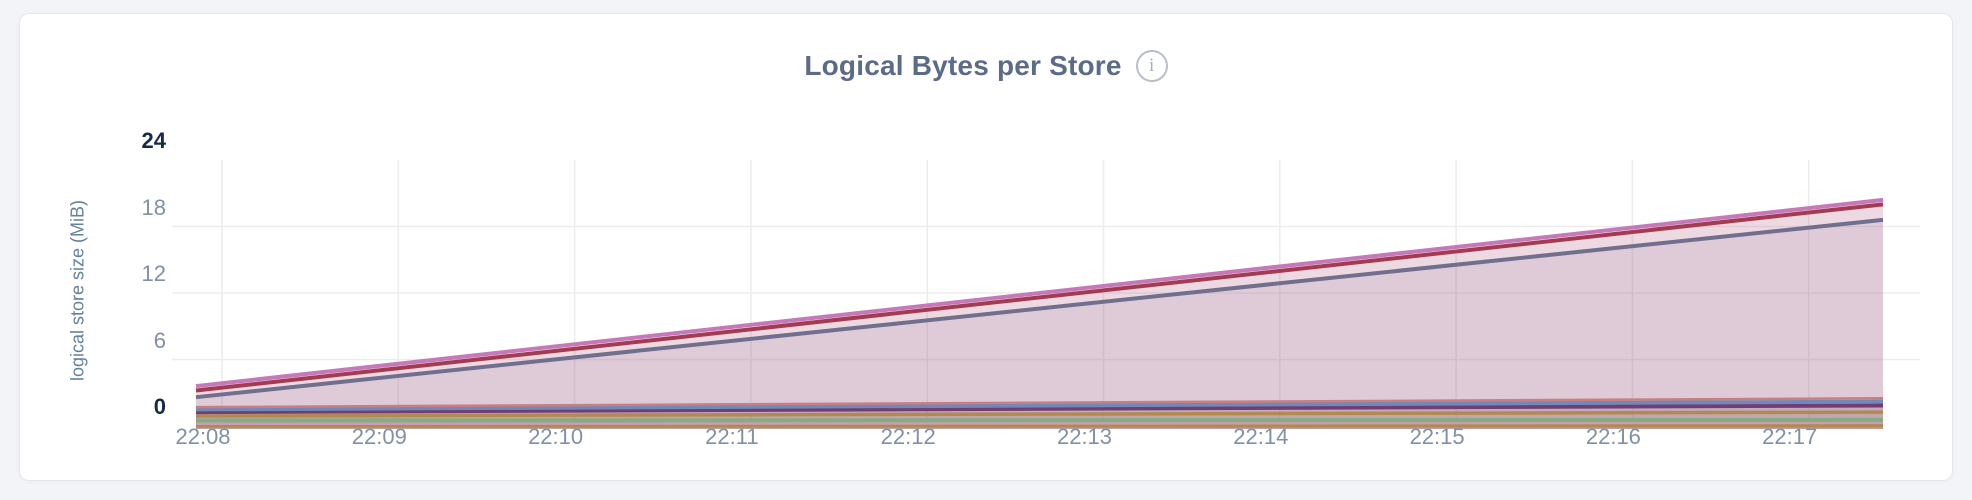  What do you see at coordinates (1790, 436) in the screenshot?
I see `x-tick-label: 22:17` at bounding box center [1790, 436].